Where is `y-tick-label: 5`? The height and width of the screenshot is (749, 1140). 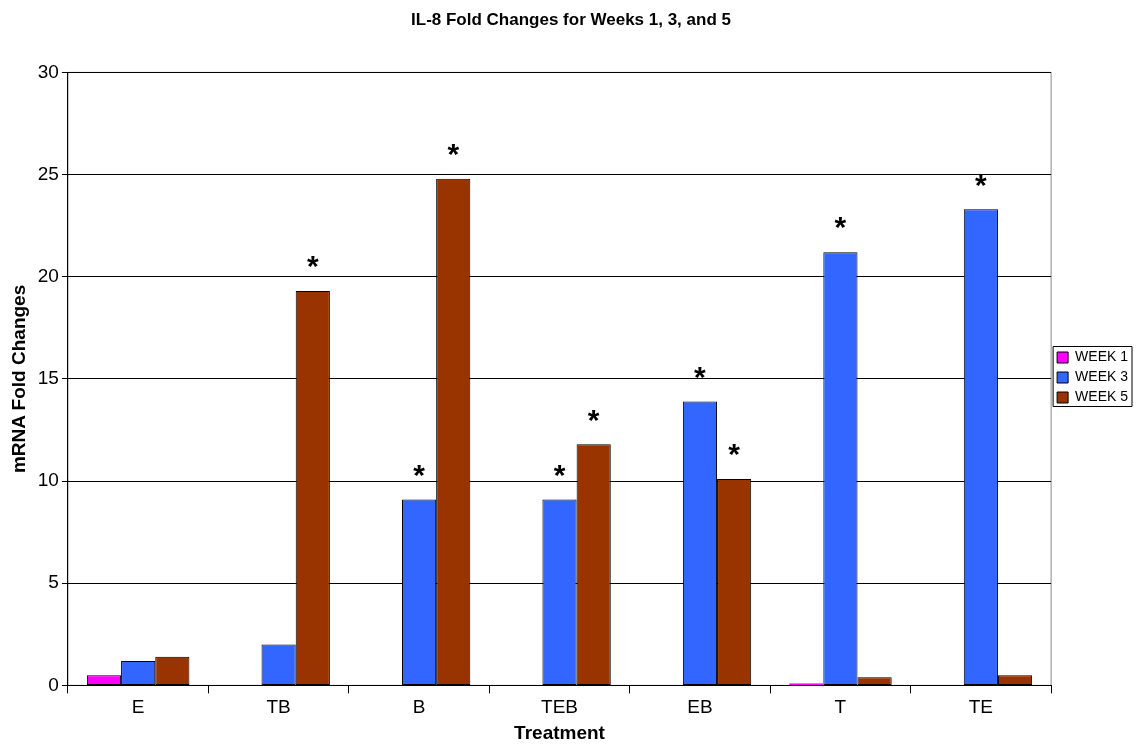 y-tick-label: 5 is located at coordinates (53, 582).